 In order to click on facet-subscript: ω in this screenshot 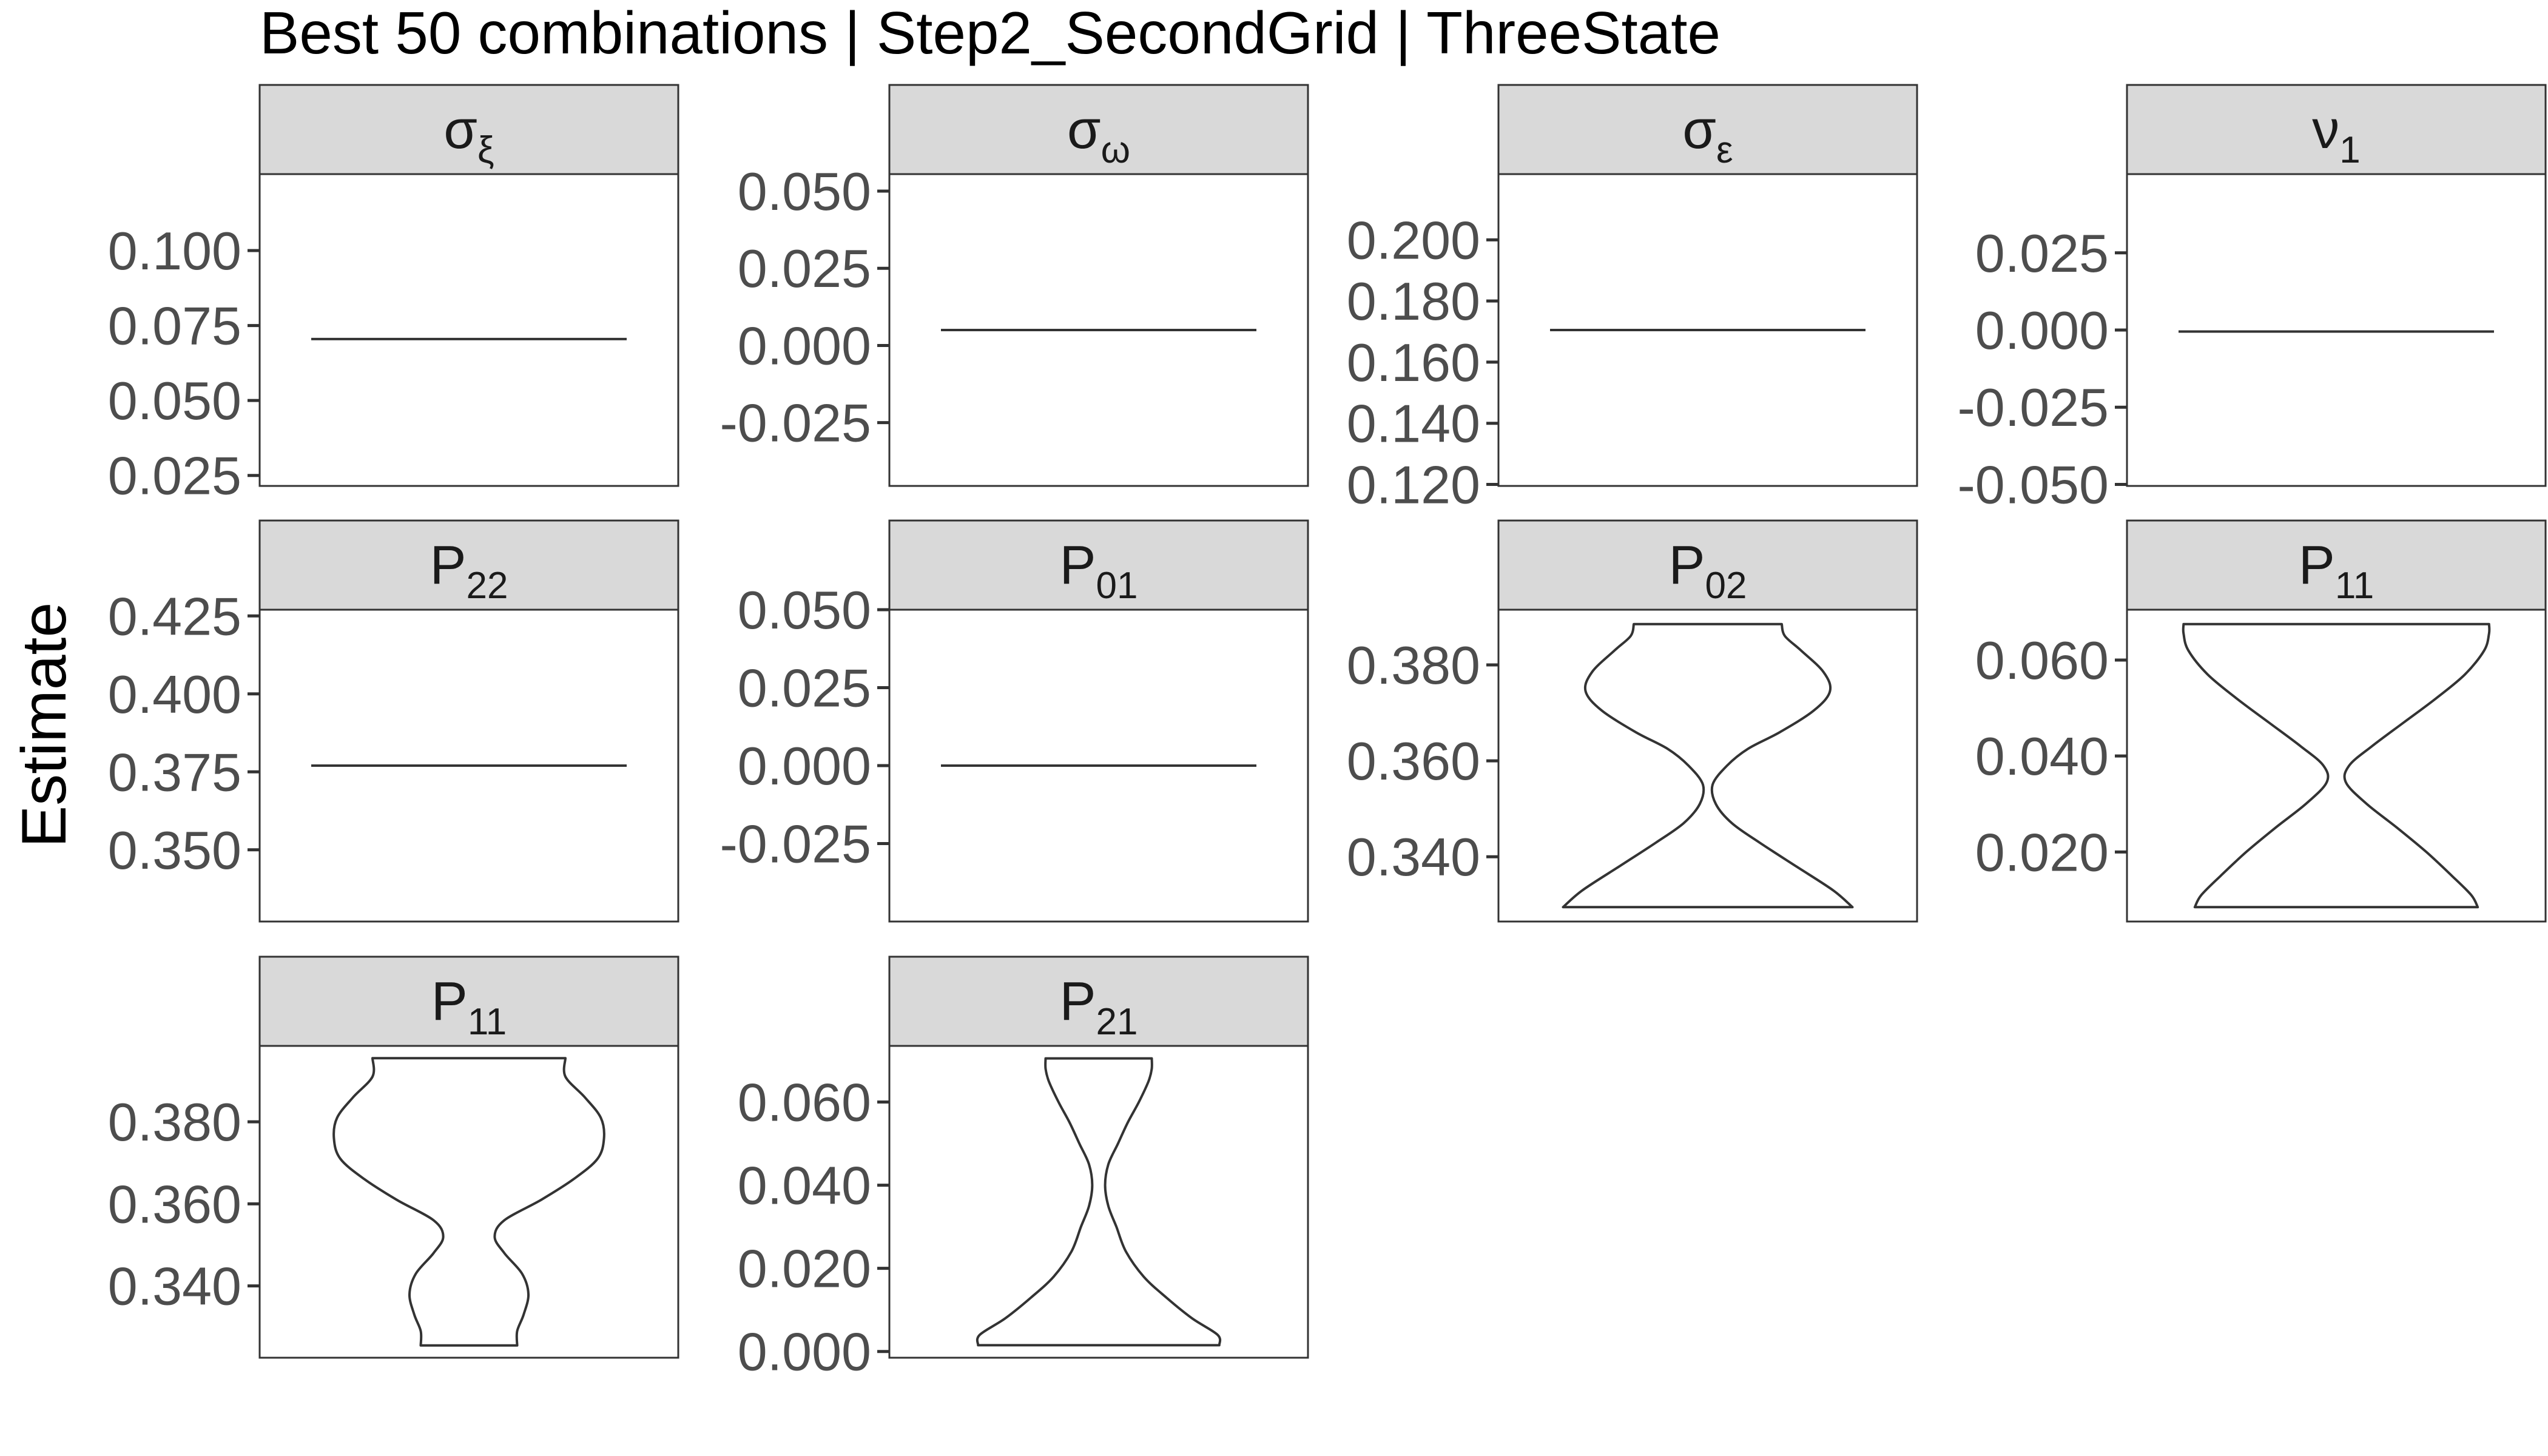, I will do `click(1115, 150)`.